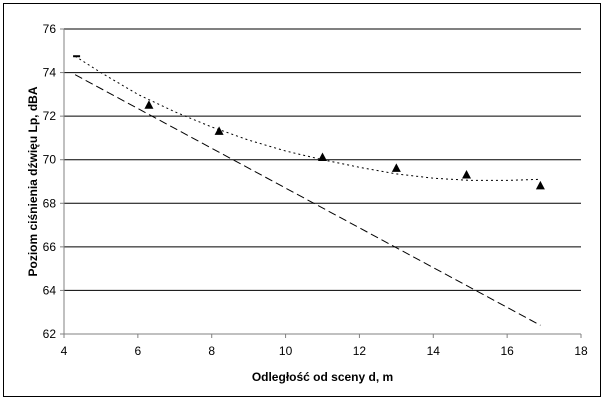  Describe the element at coordinates (64, 351) in the screenshot. I see `x-tick-label-0: 4` at that location.